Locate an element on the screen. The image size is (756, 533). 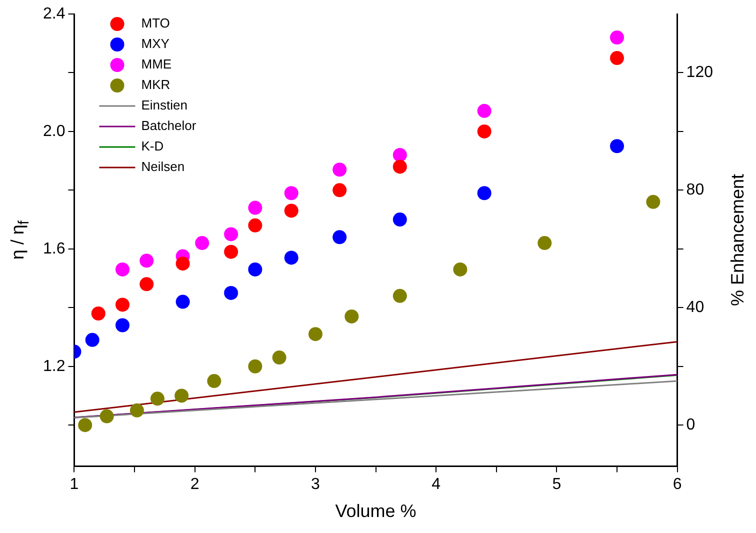
legend-label: K-D is located at coordinates (152, 146).